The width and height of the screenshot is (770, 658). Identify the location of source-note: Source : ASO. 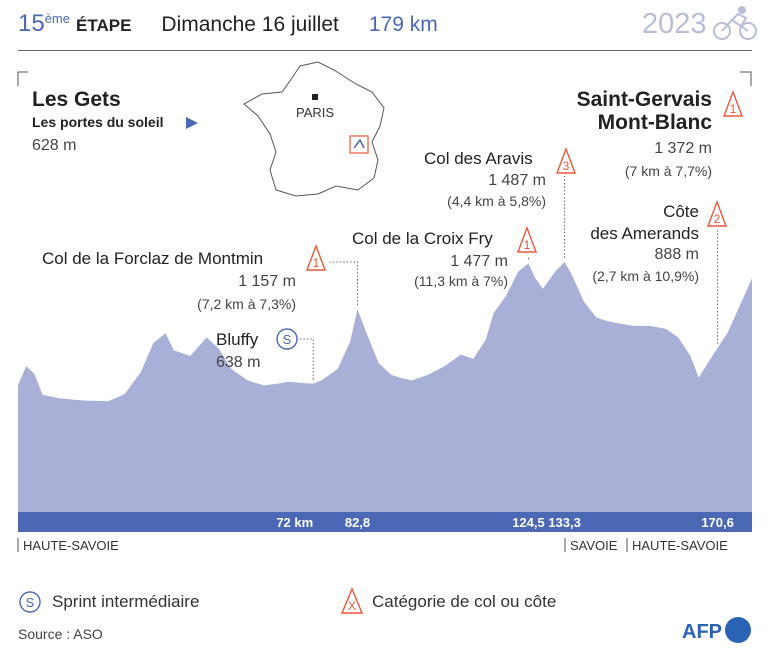
(60, 634).